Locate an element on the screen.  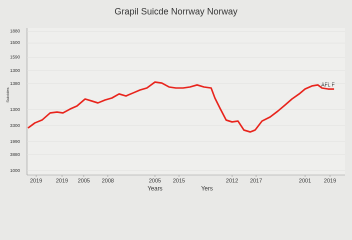
y-tick-label: 1380 is located at coordinates (15, 83).